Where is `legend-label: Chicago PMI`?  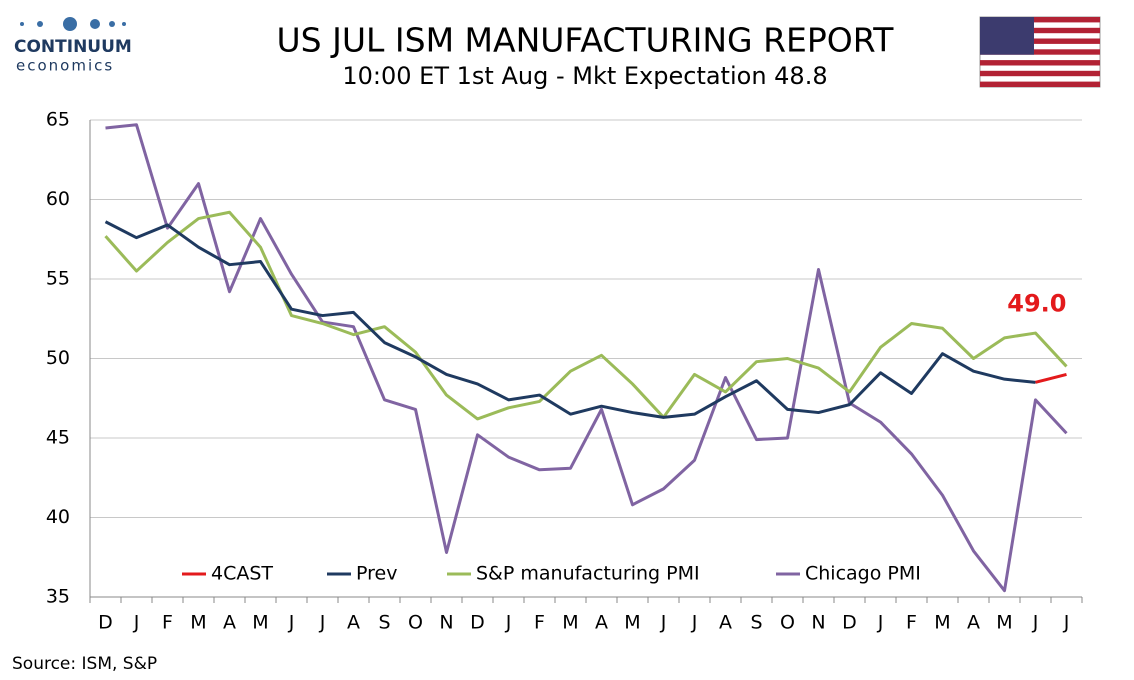
legend-label: Chicago PMI is located at coordinates (863, 574).